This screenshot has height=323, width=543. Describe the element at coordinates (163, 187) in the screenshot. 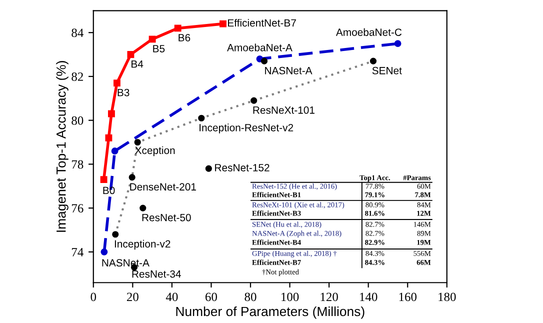

I see `annotation: DenseNet-201` at that location.